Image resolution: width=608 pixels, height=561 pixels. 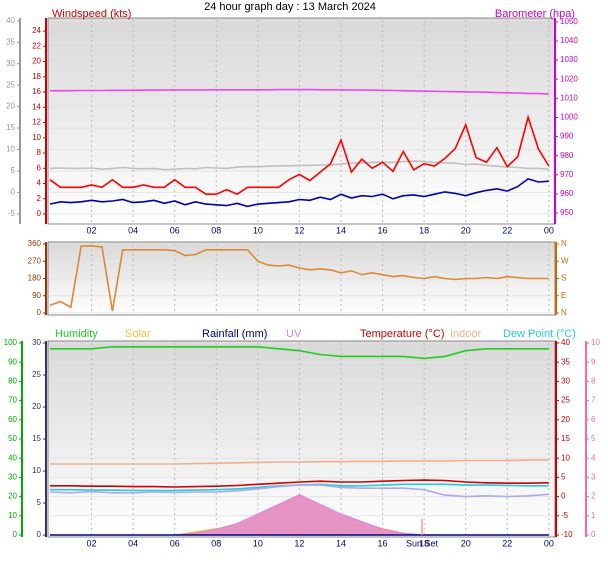 What do you see at coordinates (76, 334) in the screenshot?
I see `legend-label: Humidity` at bounding box center [76, 334].